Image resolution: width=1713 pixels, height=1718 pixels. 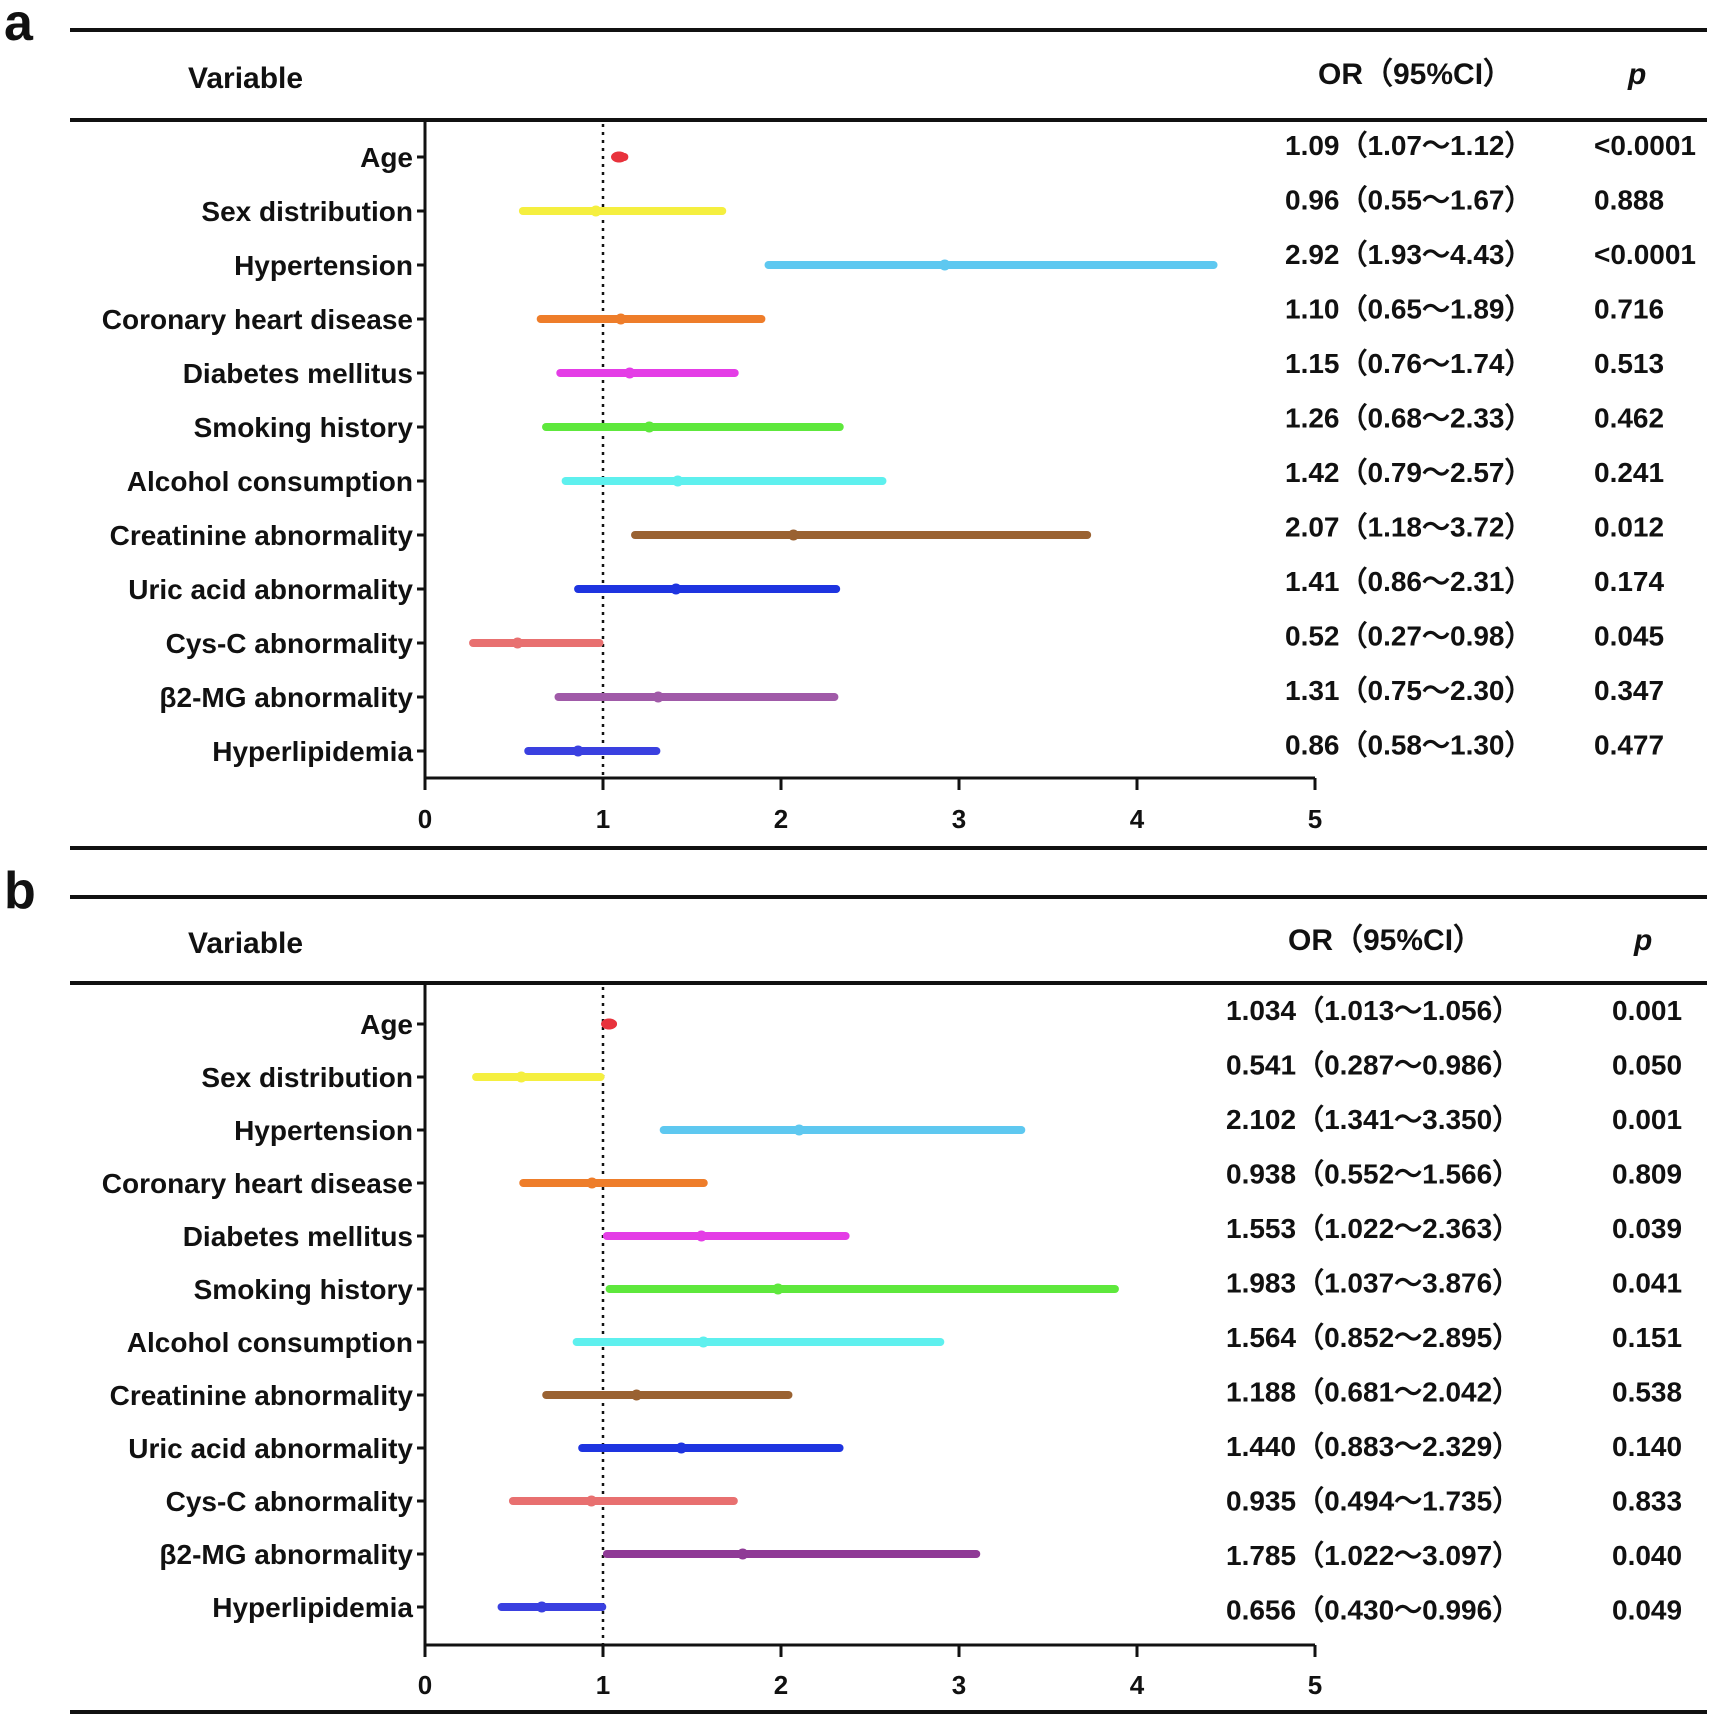 I want to click on pb-p-value-text: 0.040, so click(x=1647, y=1555).